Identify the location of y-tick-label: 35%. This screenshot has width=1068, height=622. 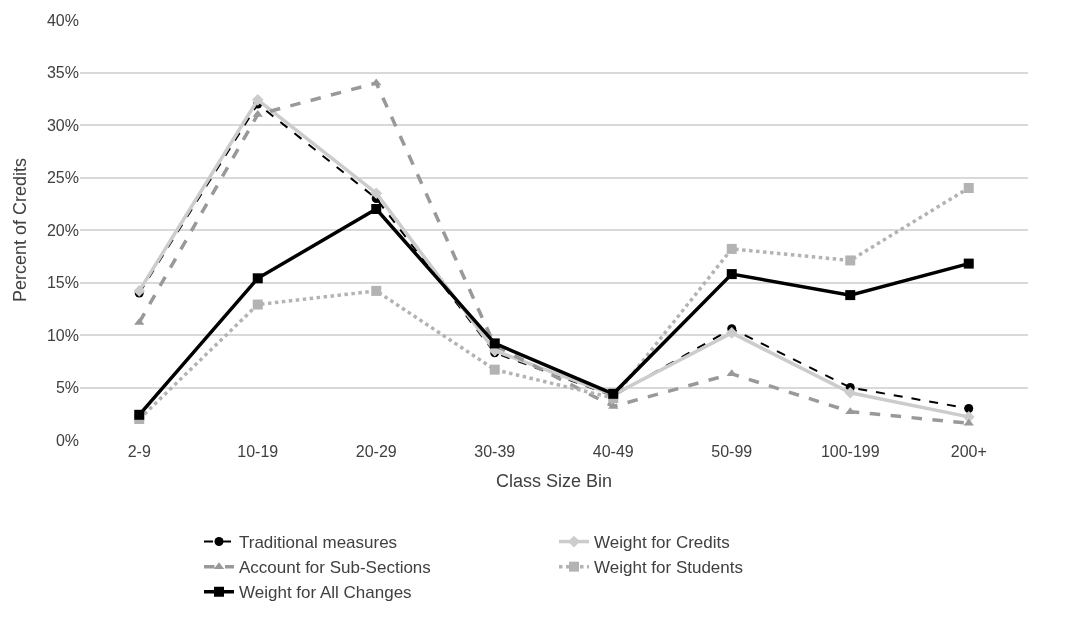
(62, 73).